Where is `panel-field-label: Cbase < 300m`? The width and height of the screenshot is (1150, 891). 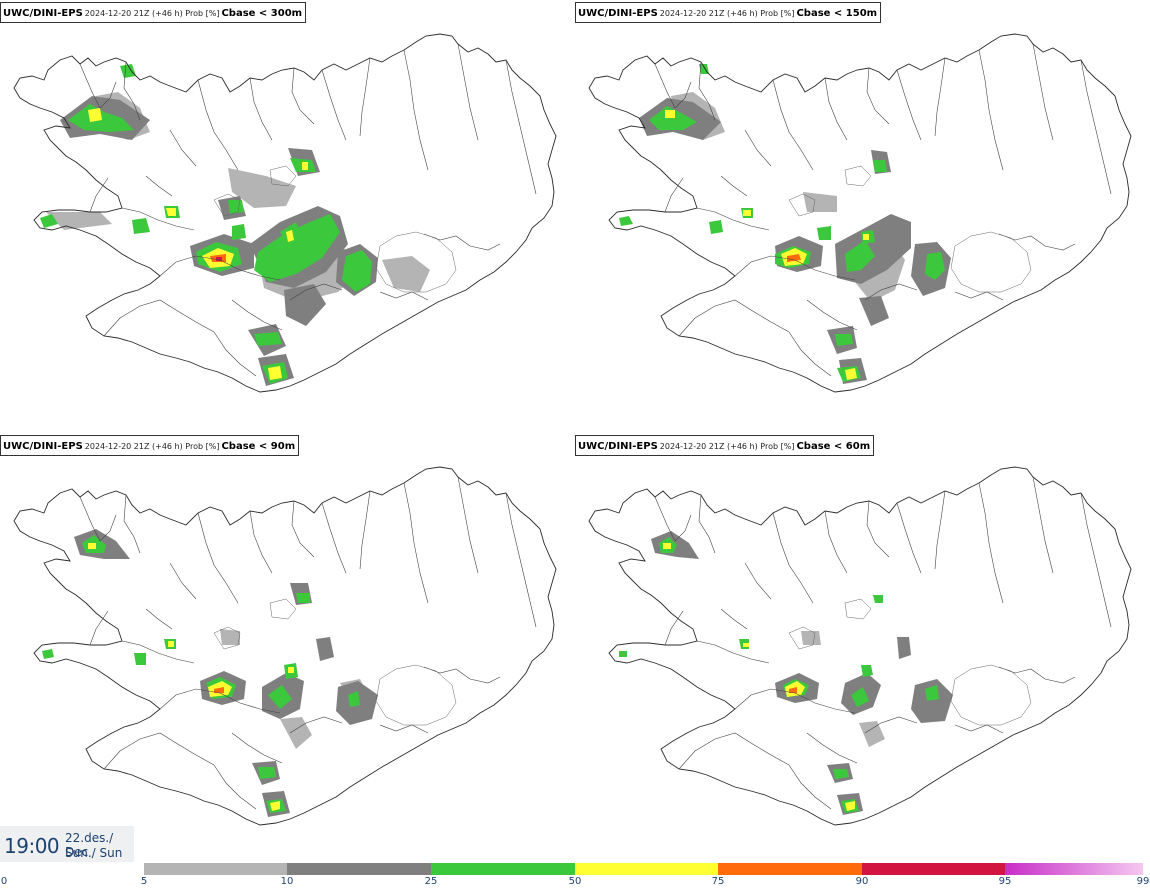 panel-field-label: Cbase < 300m is located at coordinates (262, 13).